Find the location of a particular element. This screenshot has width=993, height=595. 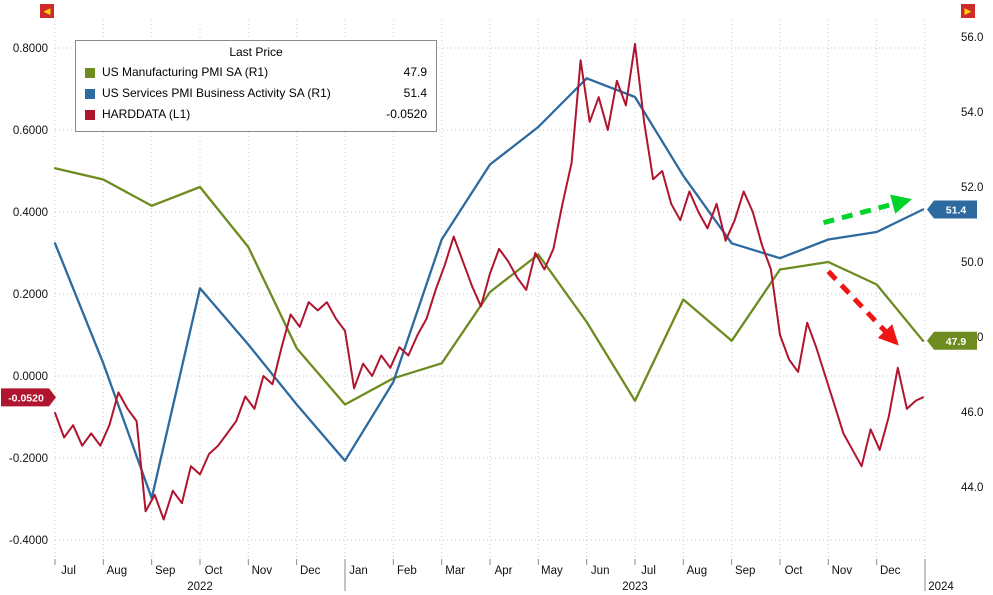

last-price-badge-services is located at coordinates (952, 209).